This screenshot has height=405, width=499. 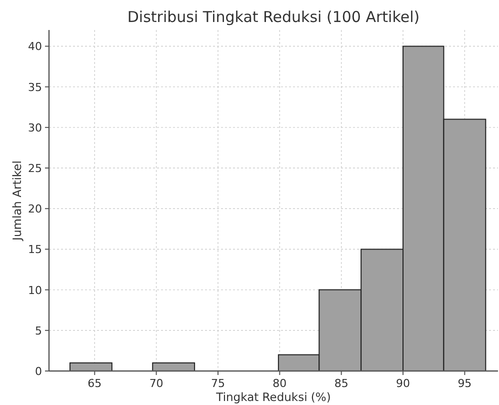 What do you see at coordinates (403, 383) in the screenshot?
I see `x-tick-label: 90` at bounding box center [403, 383].